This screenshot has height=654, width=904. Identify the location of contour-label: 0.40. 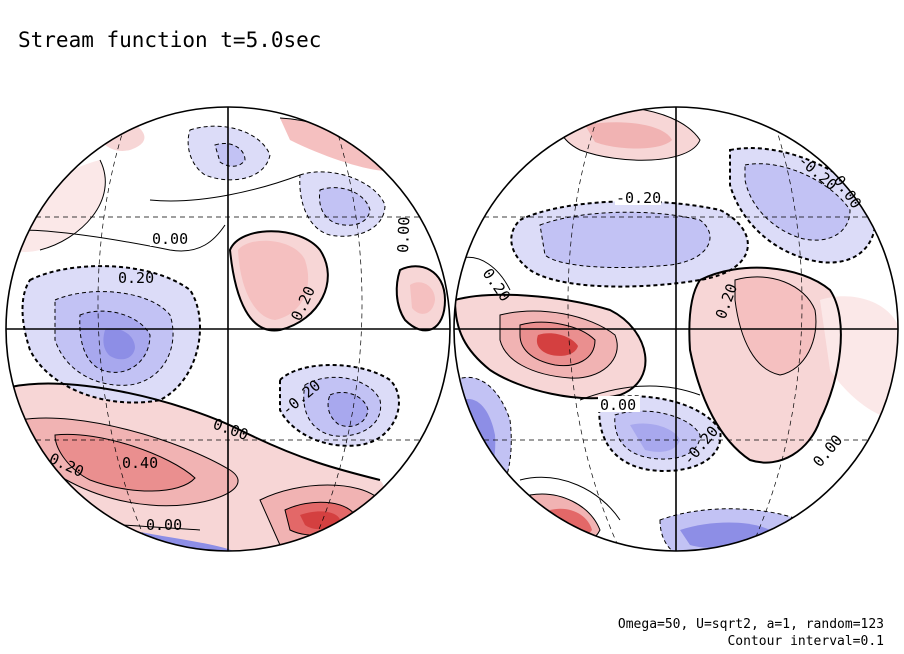
(140, 463).